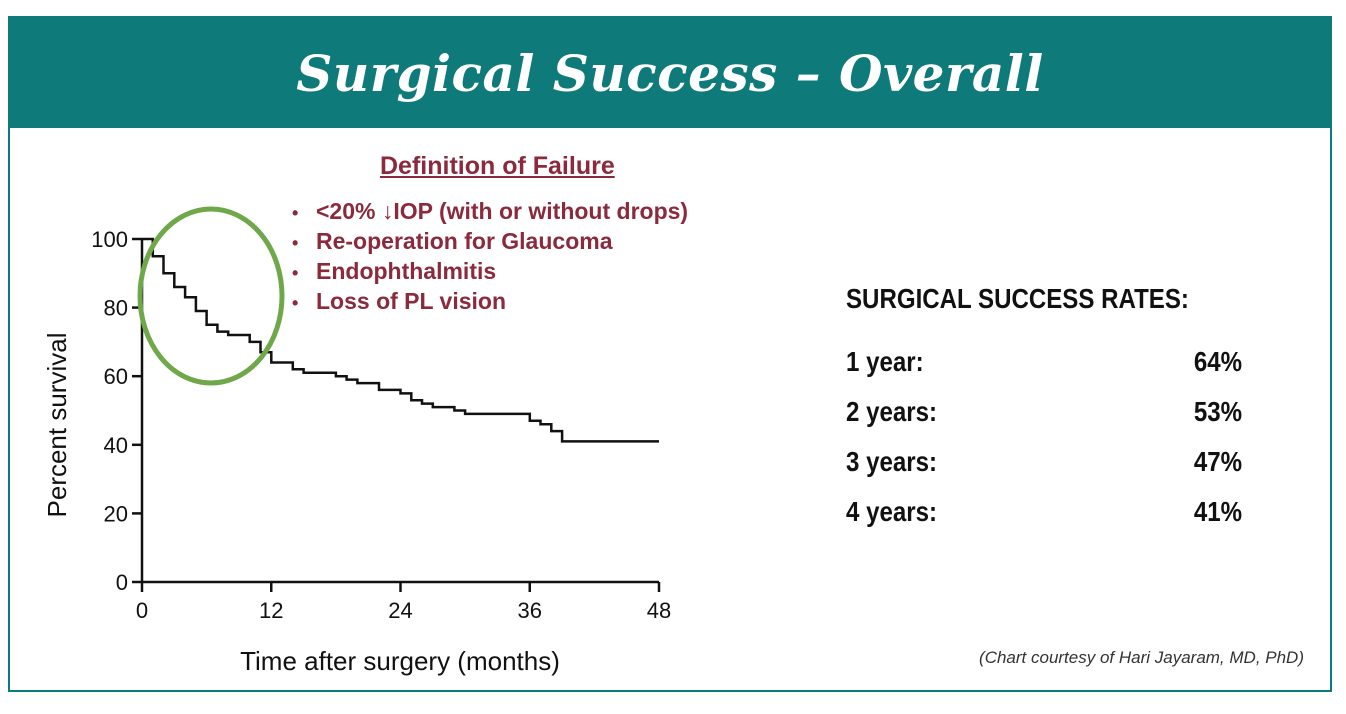  I want to click on y-tick-label: 60, so click(116, 376).